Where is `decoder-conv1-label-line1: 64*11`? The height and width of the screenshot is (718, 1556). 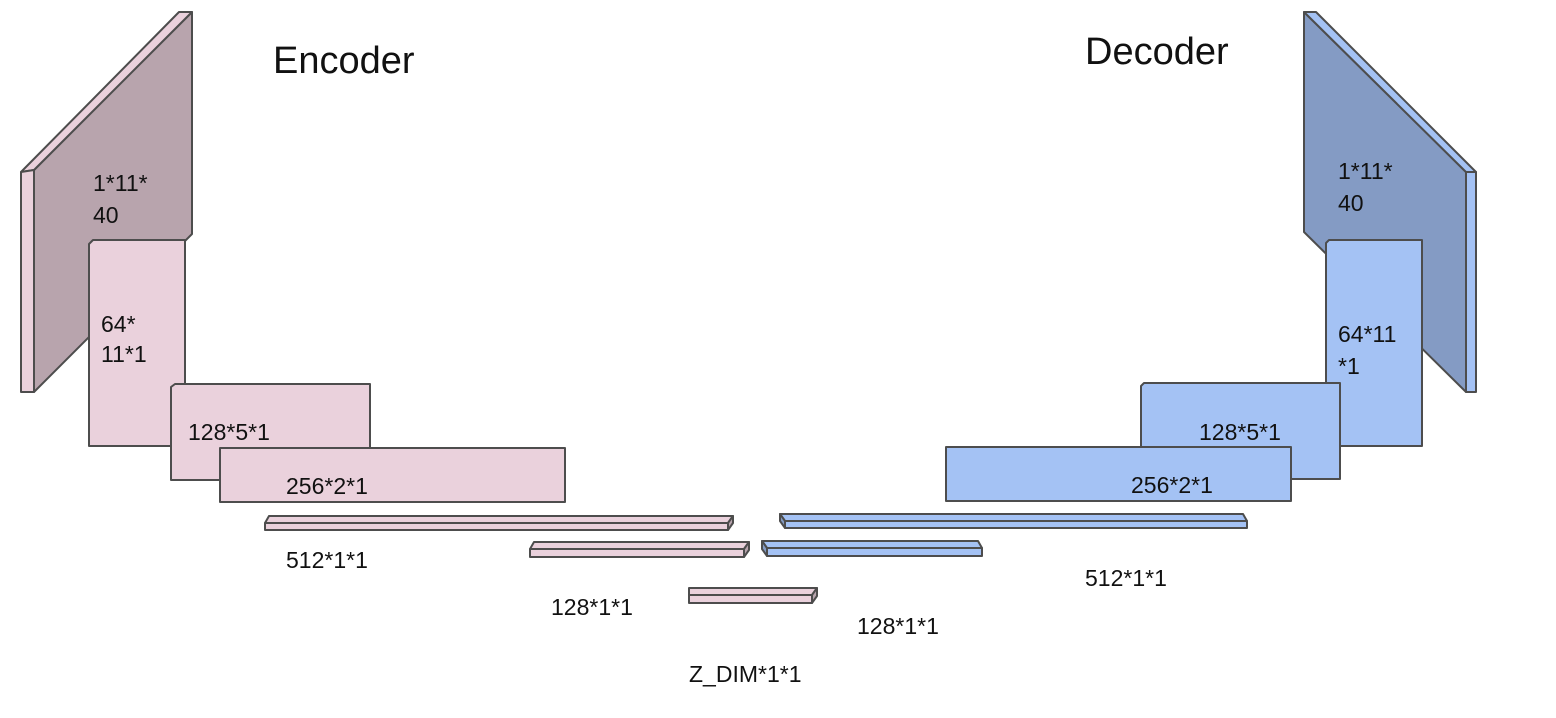
decoder-conv1-label-line1: 64*11 is located at coordinates (1367, 334).